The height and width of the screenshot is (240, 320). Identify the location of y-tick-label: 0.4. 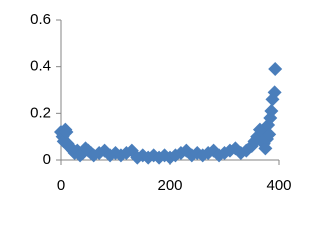
(40, 66).